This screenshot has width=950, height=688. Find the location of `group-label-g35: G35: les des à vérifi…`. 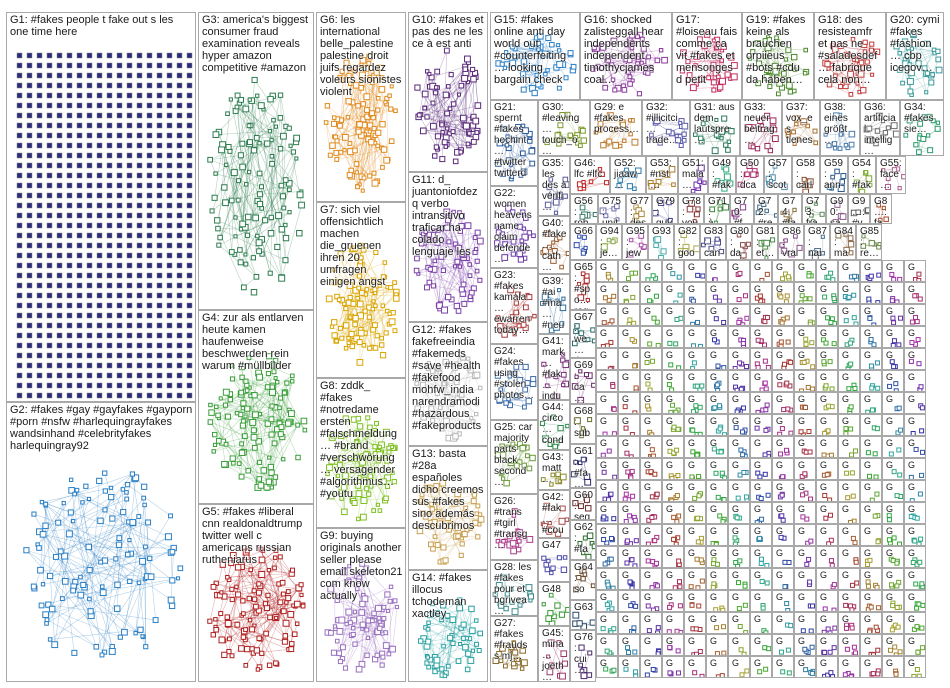

group-label-g35: G35: les des à vérifi… is located at coordinates (554, 185).